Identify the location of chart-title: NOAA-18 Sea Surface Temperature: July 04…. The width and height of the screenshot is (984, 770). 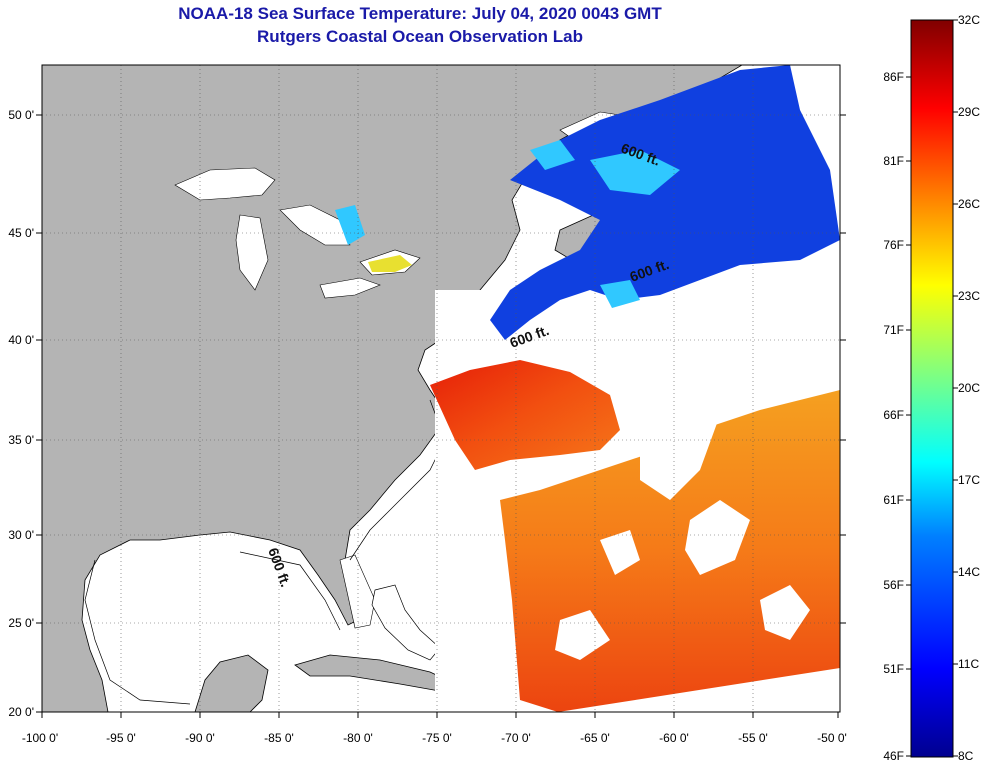
(420, 13).